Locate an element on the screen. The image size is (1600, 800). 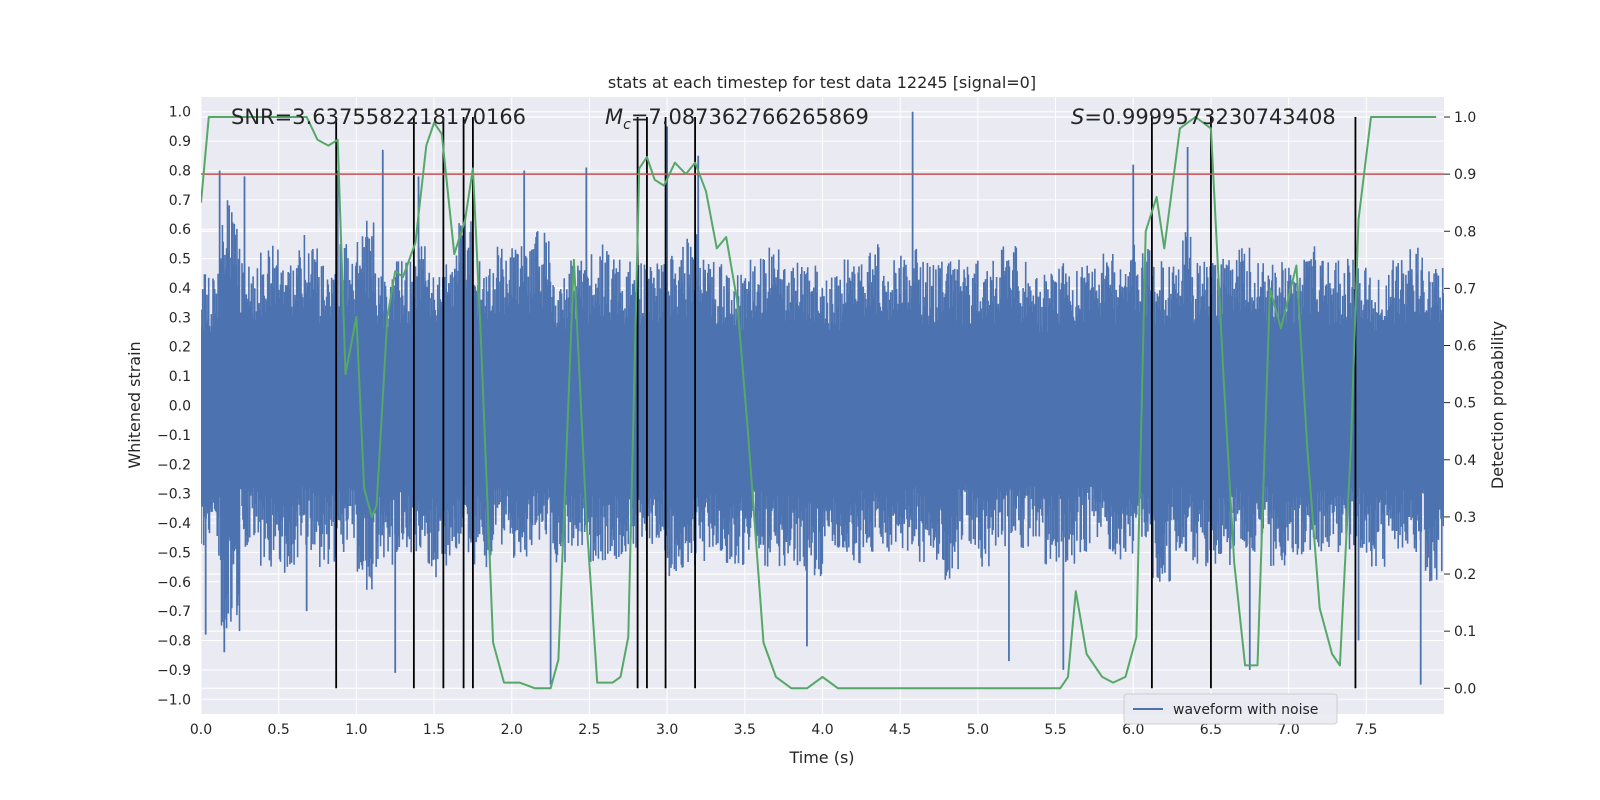
chirp-mass-value: =7.087362766265869 is located at coordinates (750, 117).